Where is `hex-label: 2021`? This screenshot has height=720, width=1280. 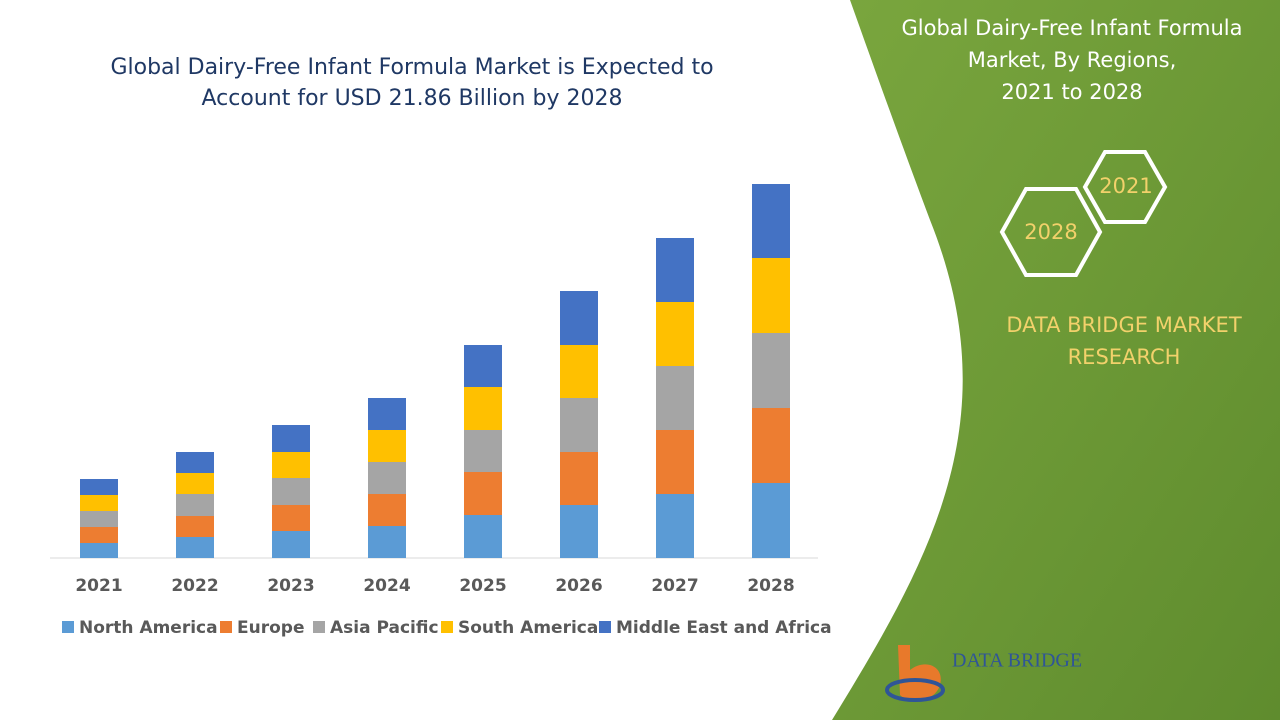
hex-label: 2021 is located at coordinates (1125, 186).